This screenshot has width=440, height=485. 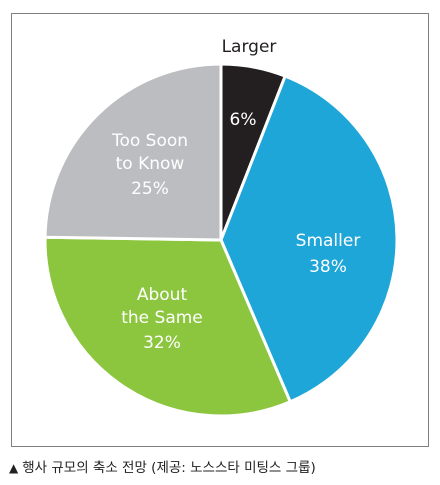 I want to click on slice-label: to Know, so click(x=150, y=164).